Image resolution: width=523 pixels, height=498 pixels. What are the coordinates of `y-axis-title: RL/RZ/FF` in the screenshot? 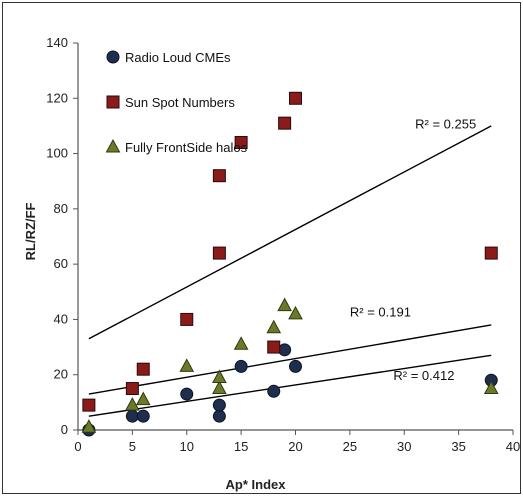 It's located at (30, 232).